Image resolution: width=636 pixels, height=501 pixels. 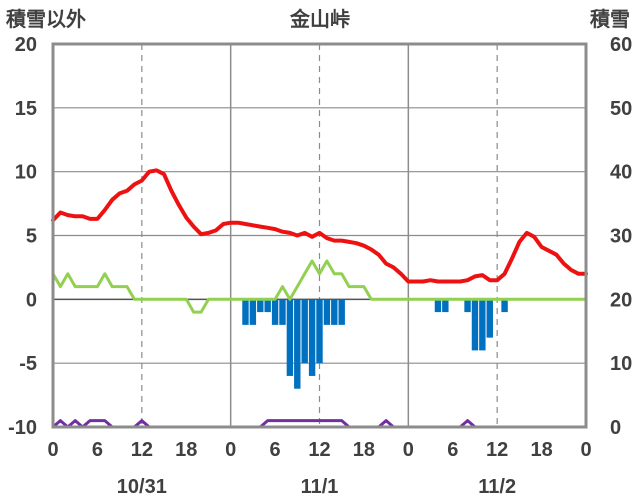 What do you see at coordinates (22, 236) in the screenshot?
I see `left-y-ticks: 20 15 10 5 0 -5 -10` at bounding box center [22, 236].